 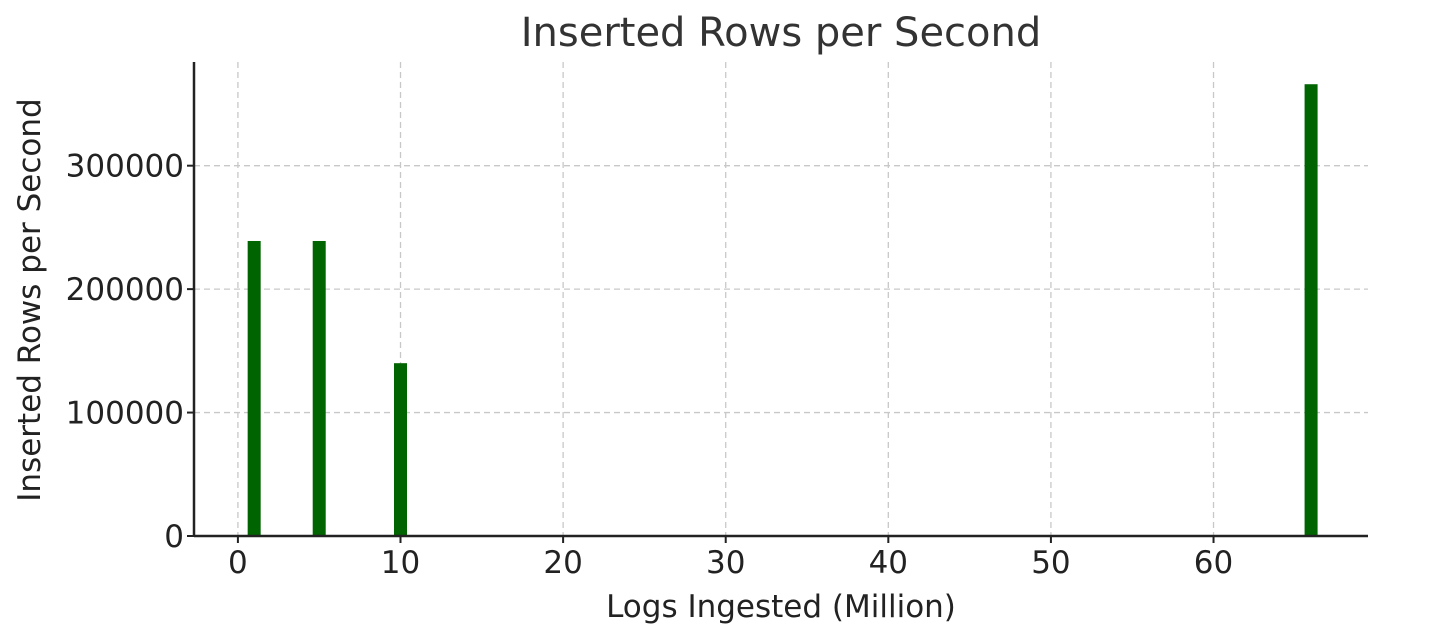 I want to click on y-tick-label: 100000, so click(x=125, y=414).